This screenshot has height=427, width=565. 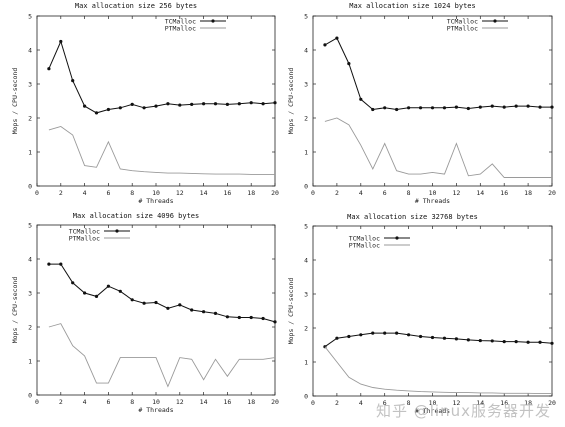 I want to click on y-tick-label: 3, so click(x=30, y=85).